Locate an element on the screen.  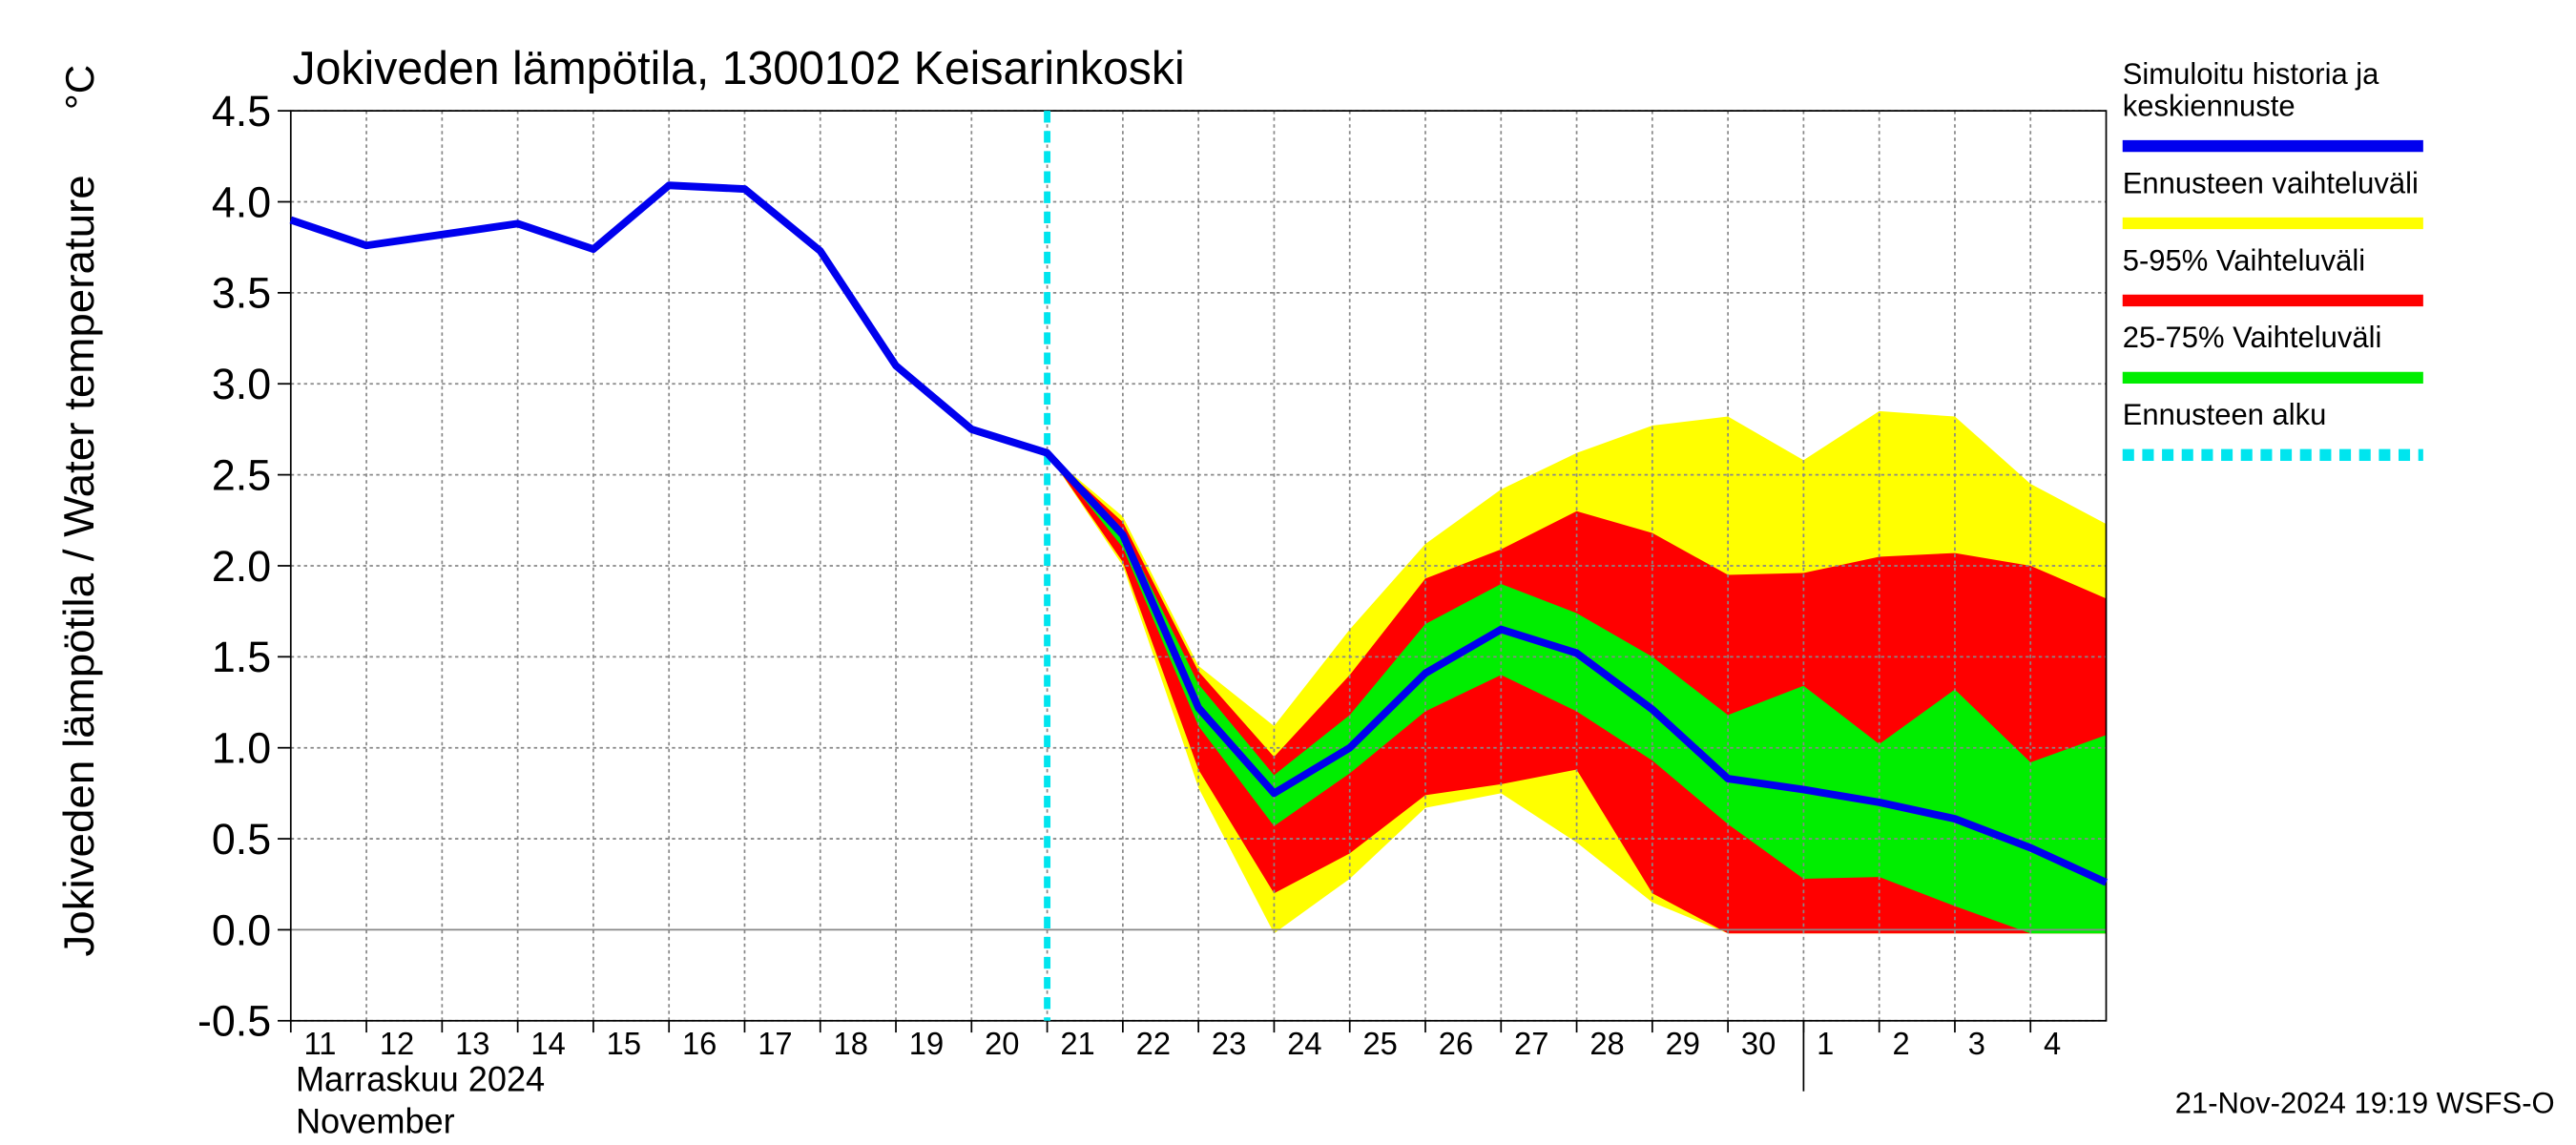
x-tick-label: 21 is located at coordinates (1077, 1044).